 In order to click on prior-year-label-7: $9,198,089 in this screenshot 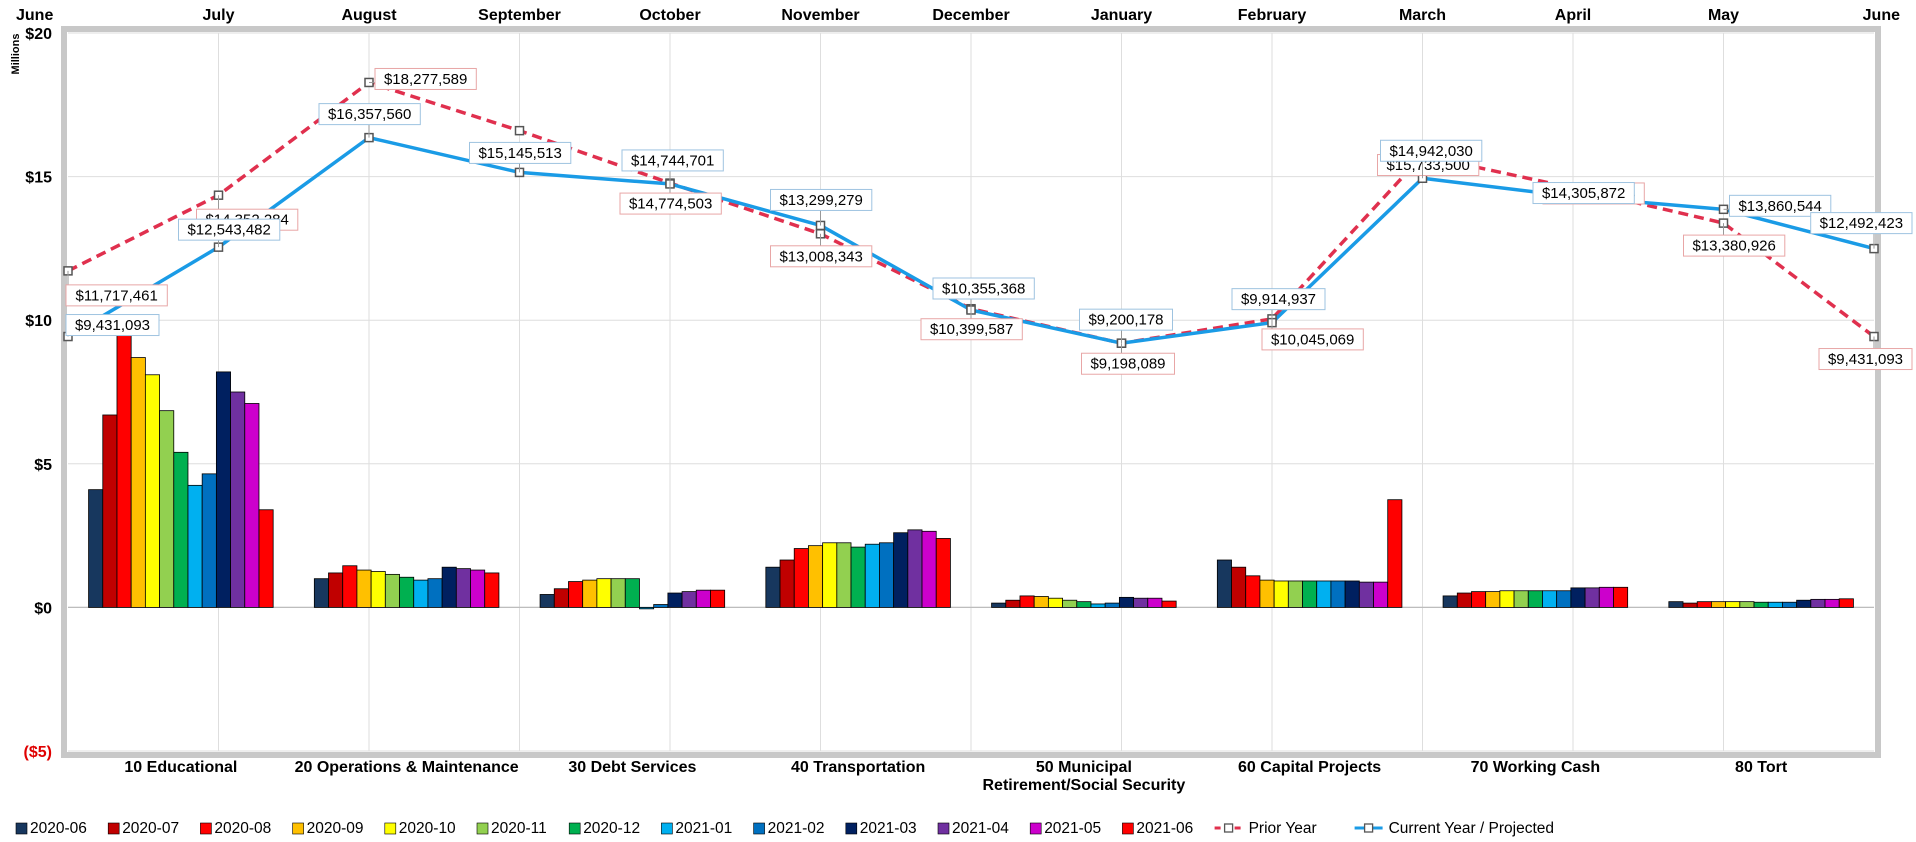, I will do `click(1128, 359)`.